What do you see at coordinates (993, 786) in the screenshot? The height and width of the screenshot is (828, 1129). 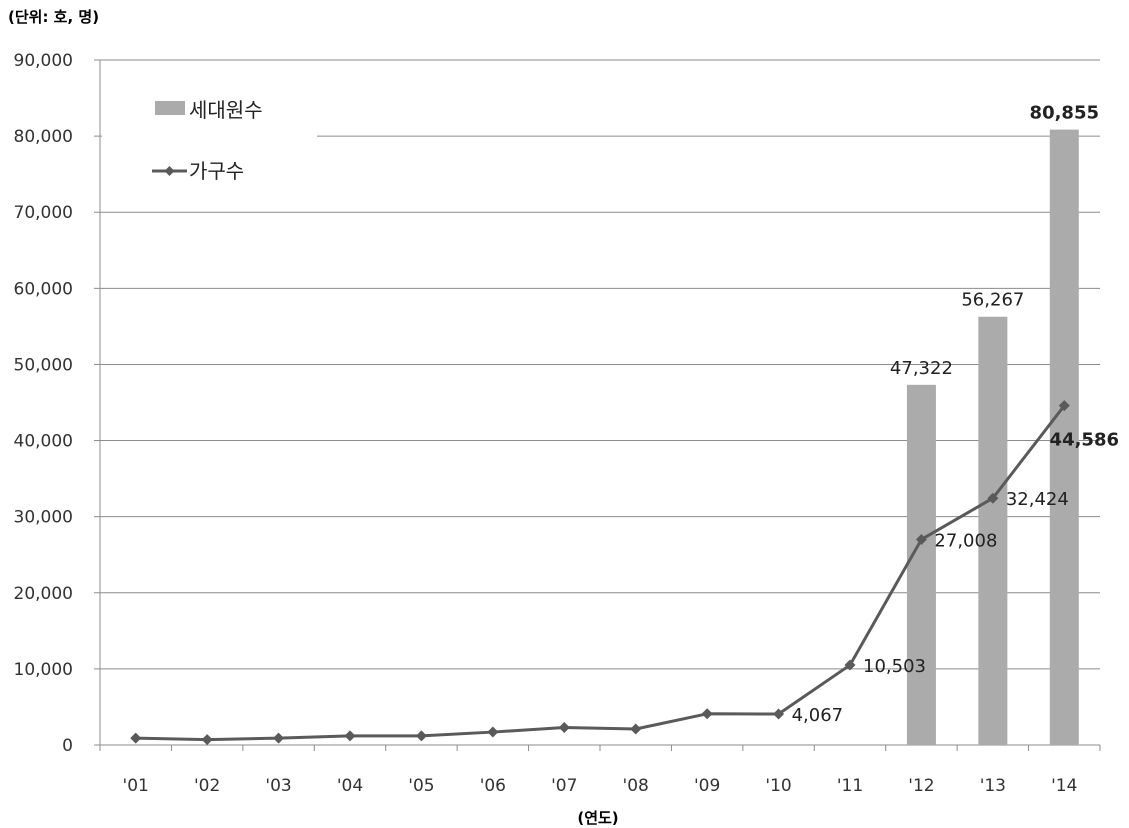 I see `x-tick-label: '13` at bounding box center [993, 786].